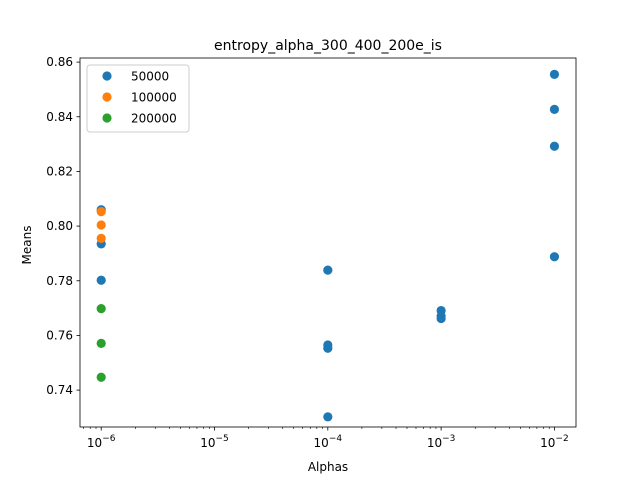 Image resolution: width=640 pixels, height=480 pixels. I want to click on x-tick-label-0: 10⁻⁶, so click(101, 442).